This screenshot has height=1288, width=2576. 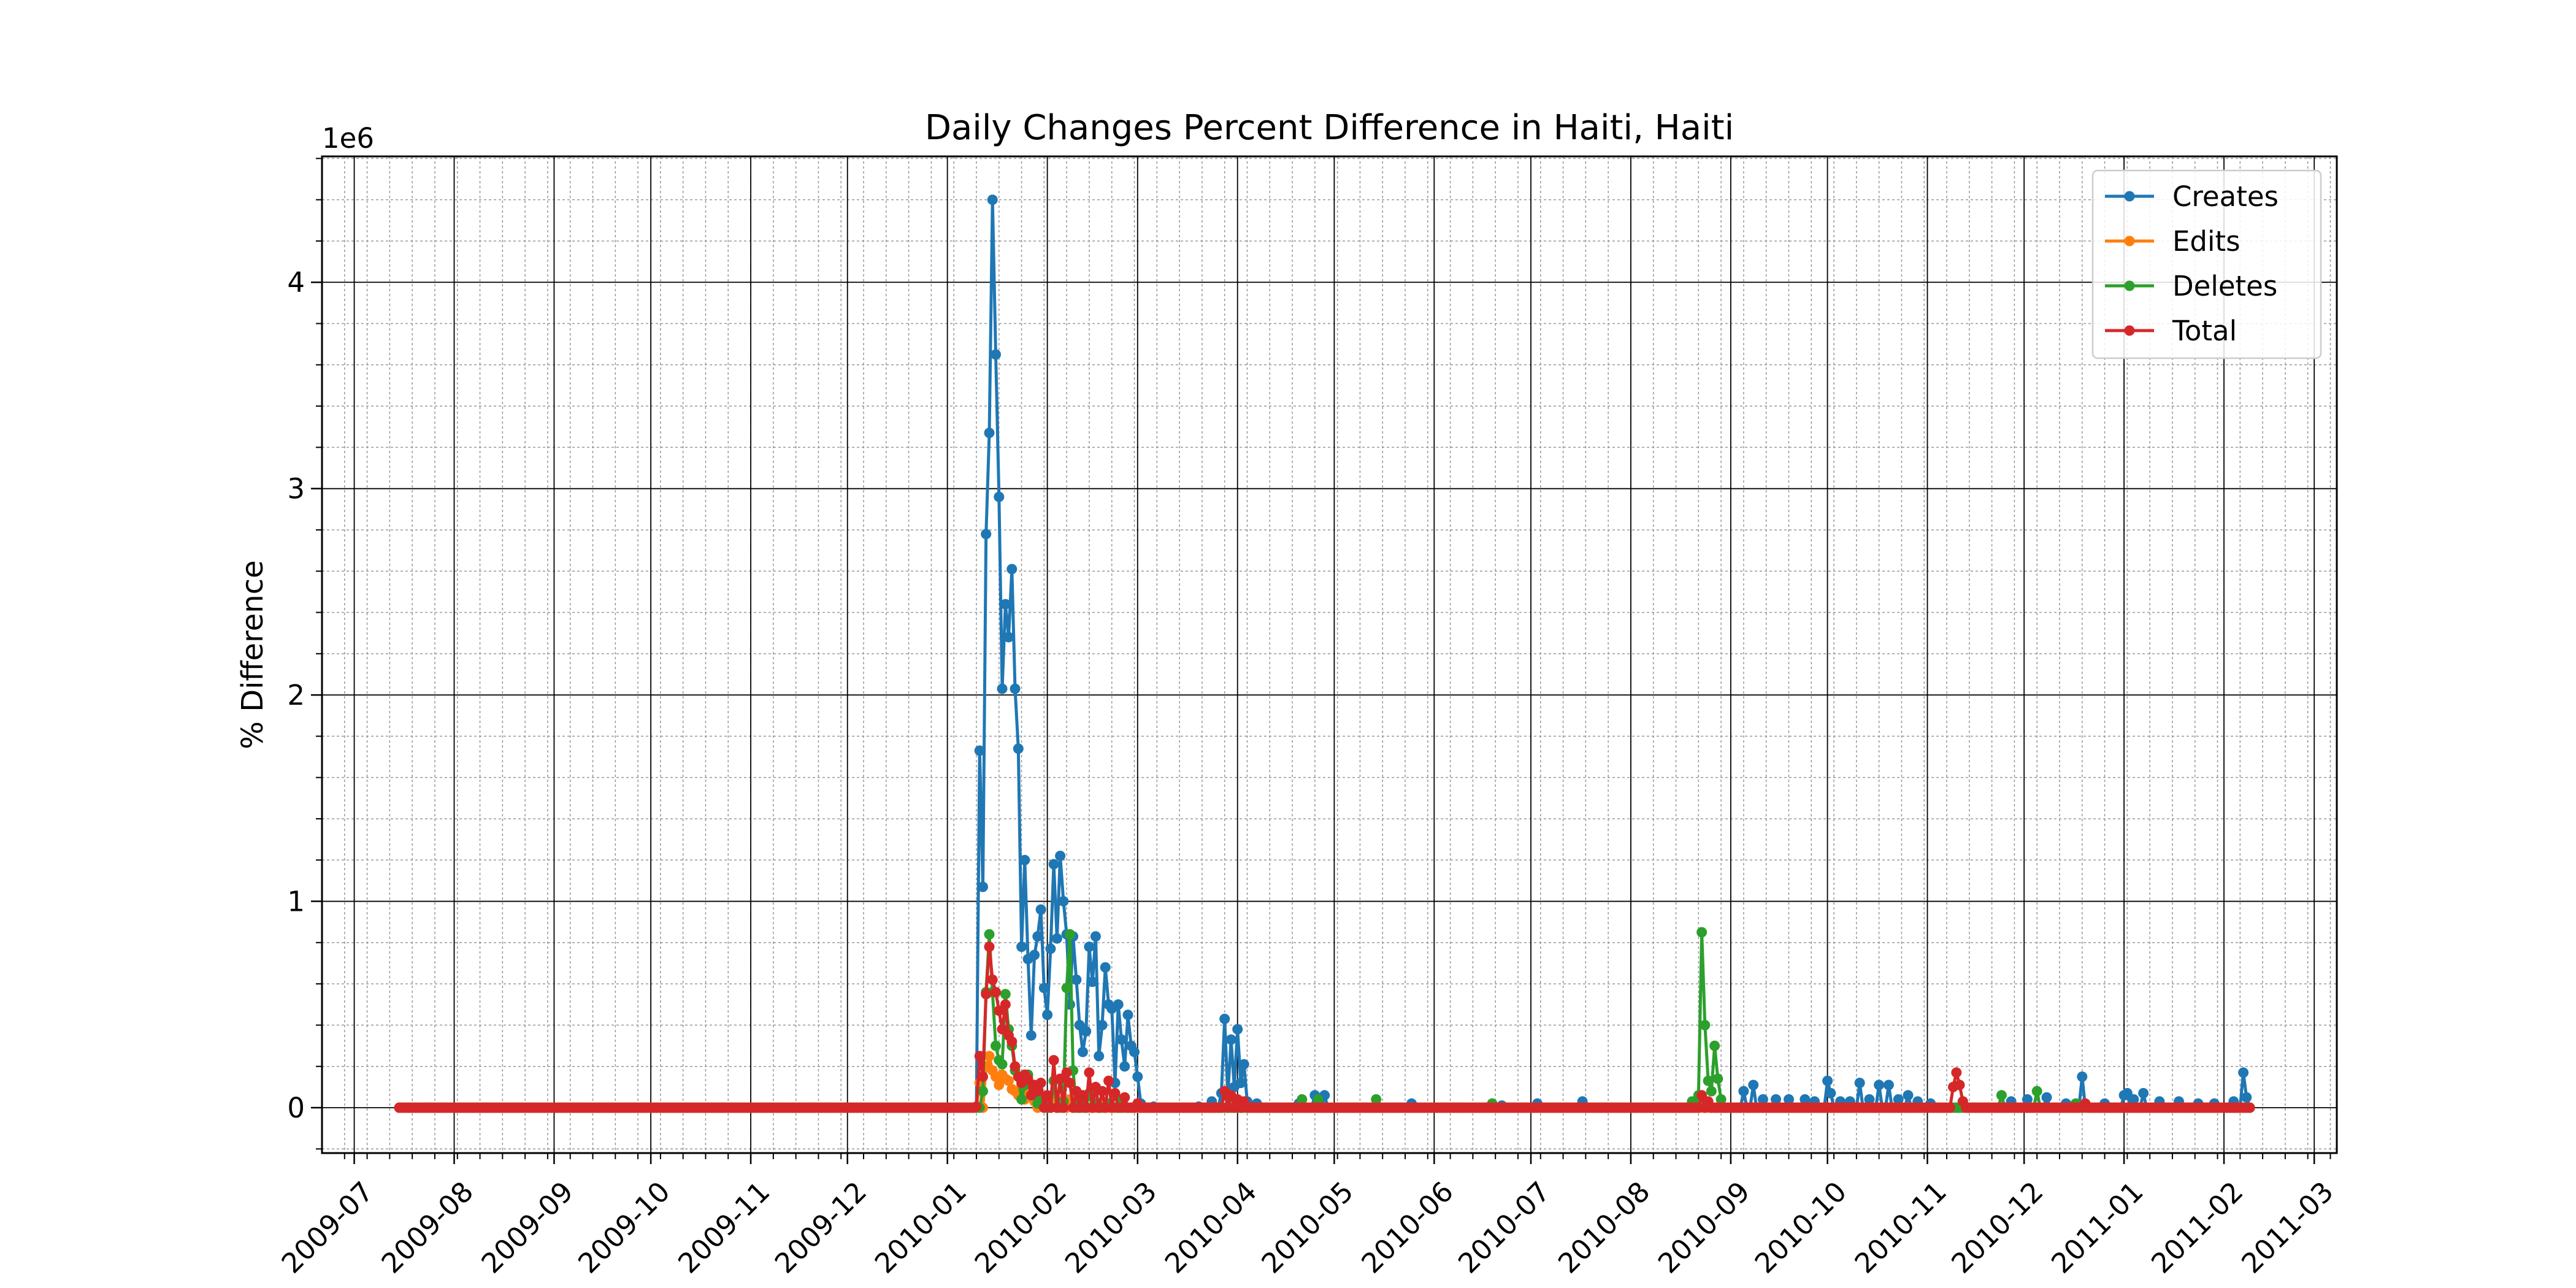 I want to click on legend-marker-total, so click(x=2129, y=330).